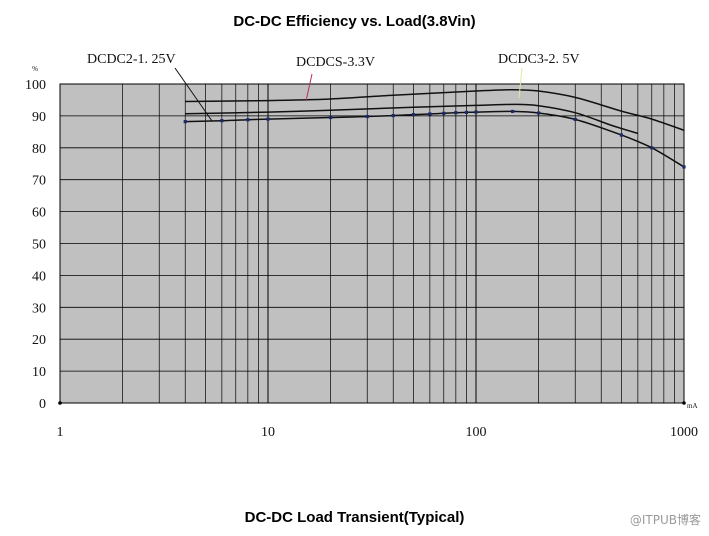  What do you see at coordinates (684, 403) in the screenshot?
I see `axis-end-marker` at bounding box center [684, 403].